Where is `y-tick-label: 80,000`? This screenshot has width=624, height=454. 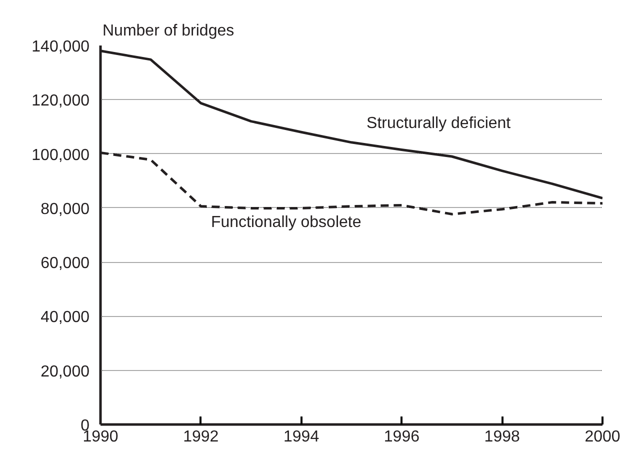
y-tick-label: 80,000 is located at coordinates (65, 209).